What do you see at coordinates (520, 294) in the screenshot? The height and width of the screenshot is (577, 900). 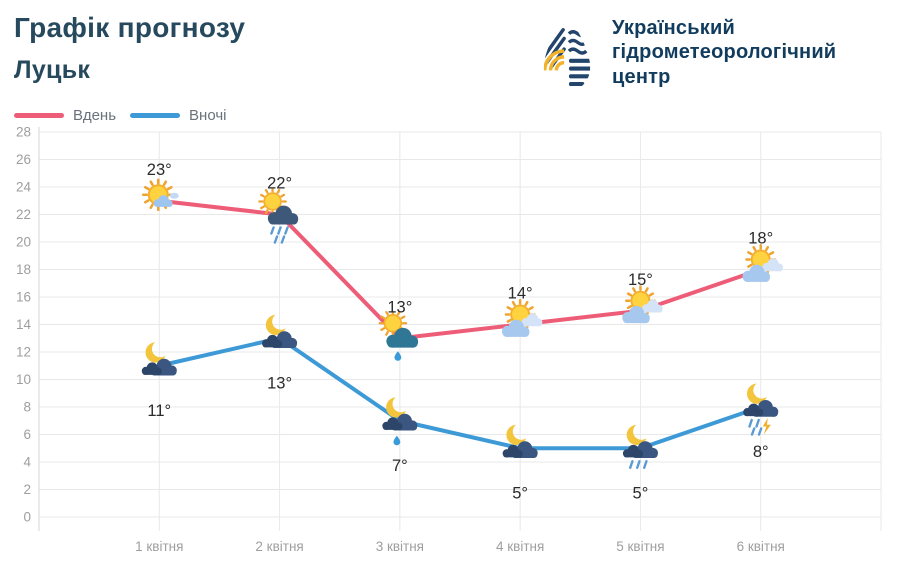 I see `temp-label: 14°` at bounding box center [520, 294].